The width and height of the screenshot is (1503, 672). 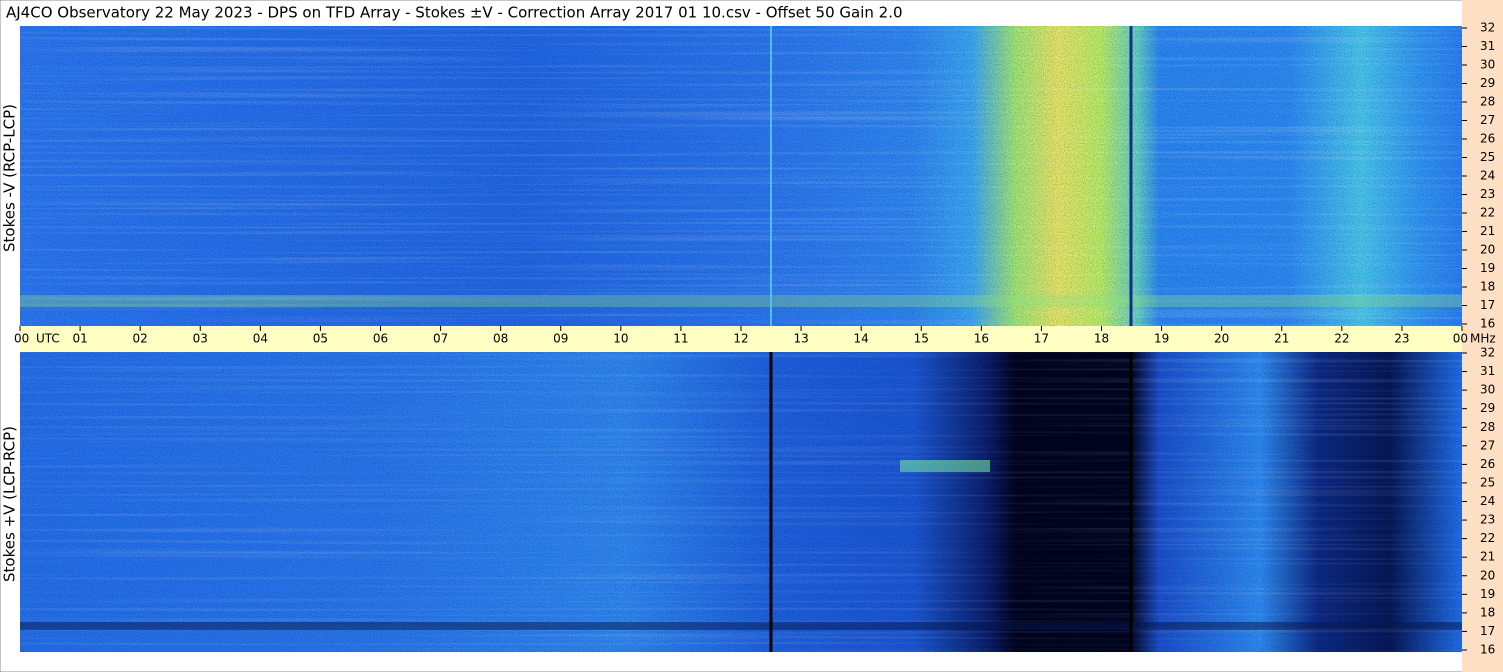 I want to click on x-tick-label: 22, so click(x=1341, y=339).